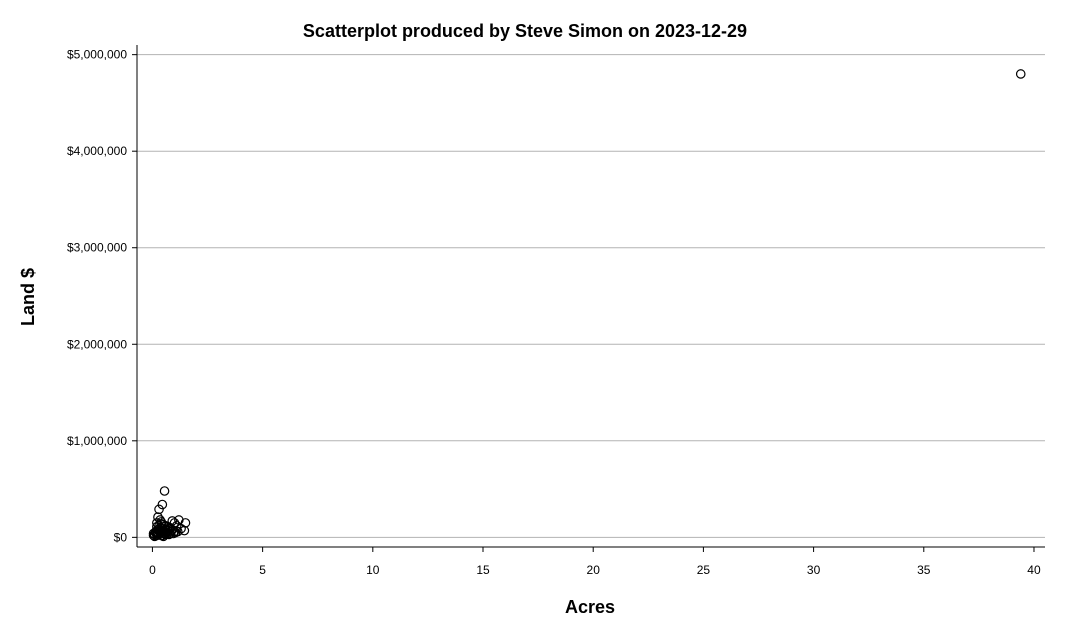  What do you see at coordinates (152, 570) in the screenshot?
I see `x-tick-label: 0` at bounding box center [152, 570].